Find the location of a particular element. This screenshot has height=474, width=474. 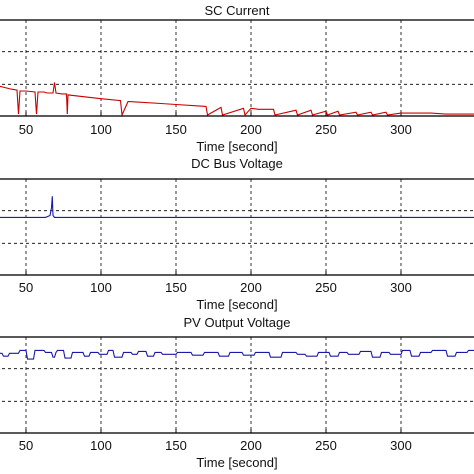

subplot-title: PV Output Voltage is located at coordinates (237, 322).